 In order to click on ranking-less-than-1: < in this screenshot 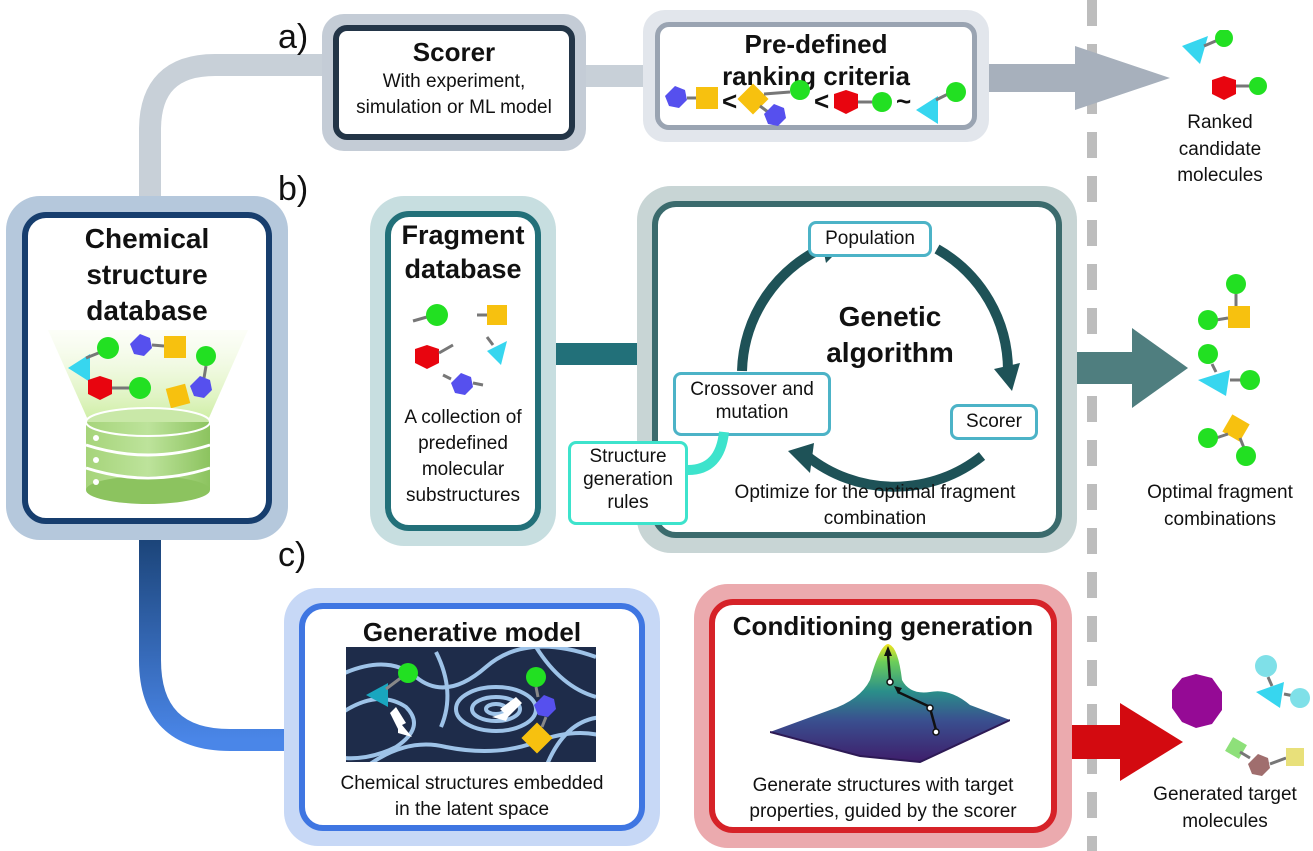, I will do `click(730, 101)`.